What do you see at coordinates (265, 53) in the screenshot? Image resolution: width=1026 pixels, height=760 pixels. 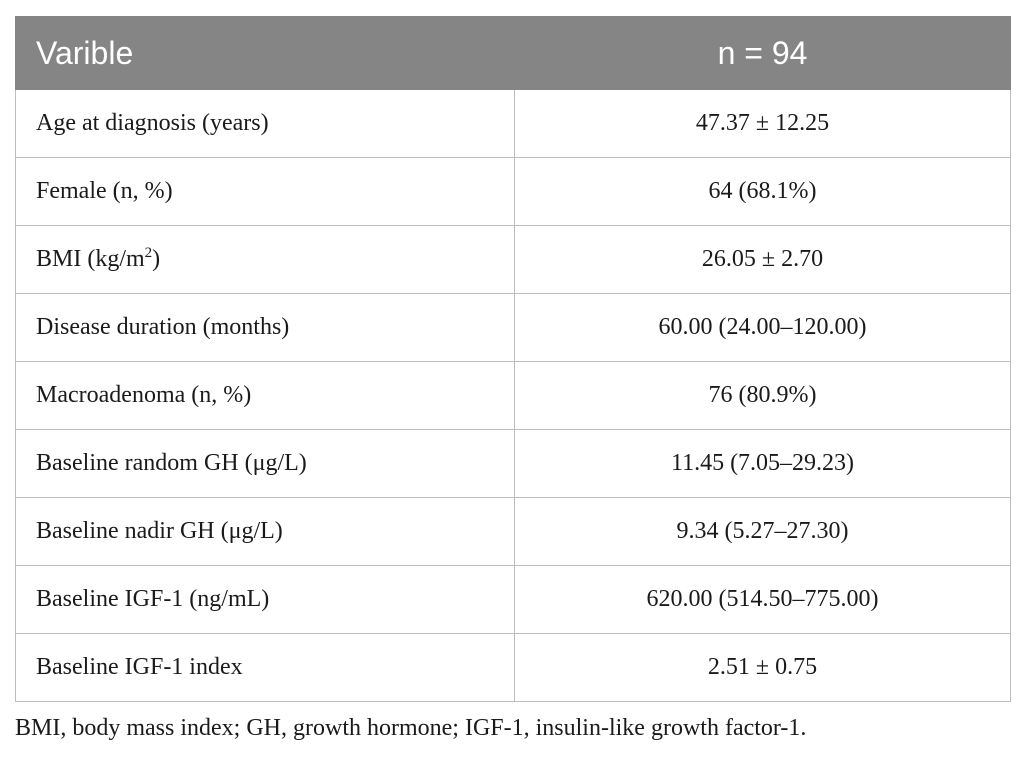 I see `header-variable: Varible` at bounding box center [265, 53].